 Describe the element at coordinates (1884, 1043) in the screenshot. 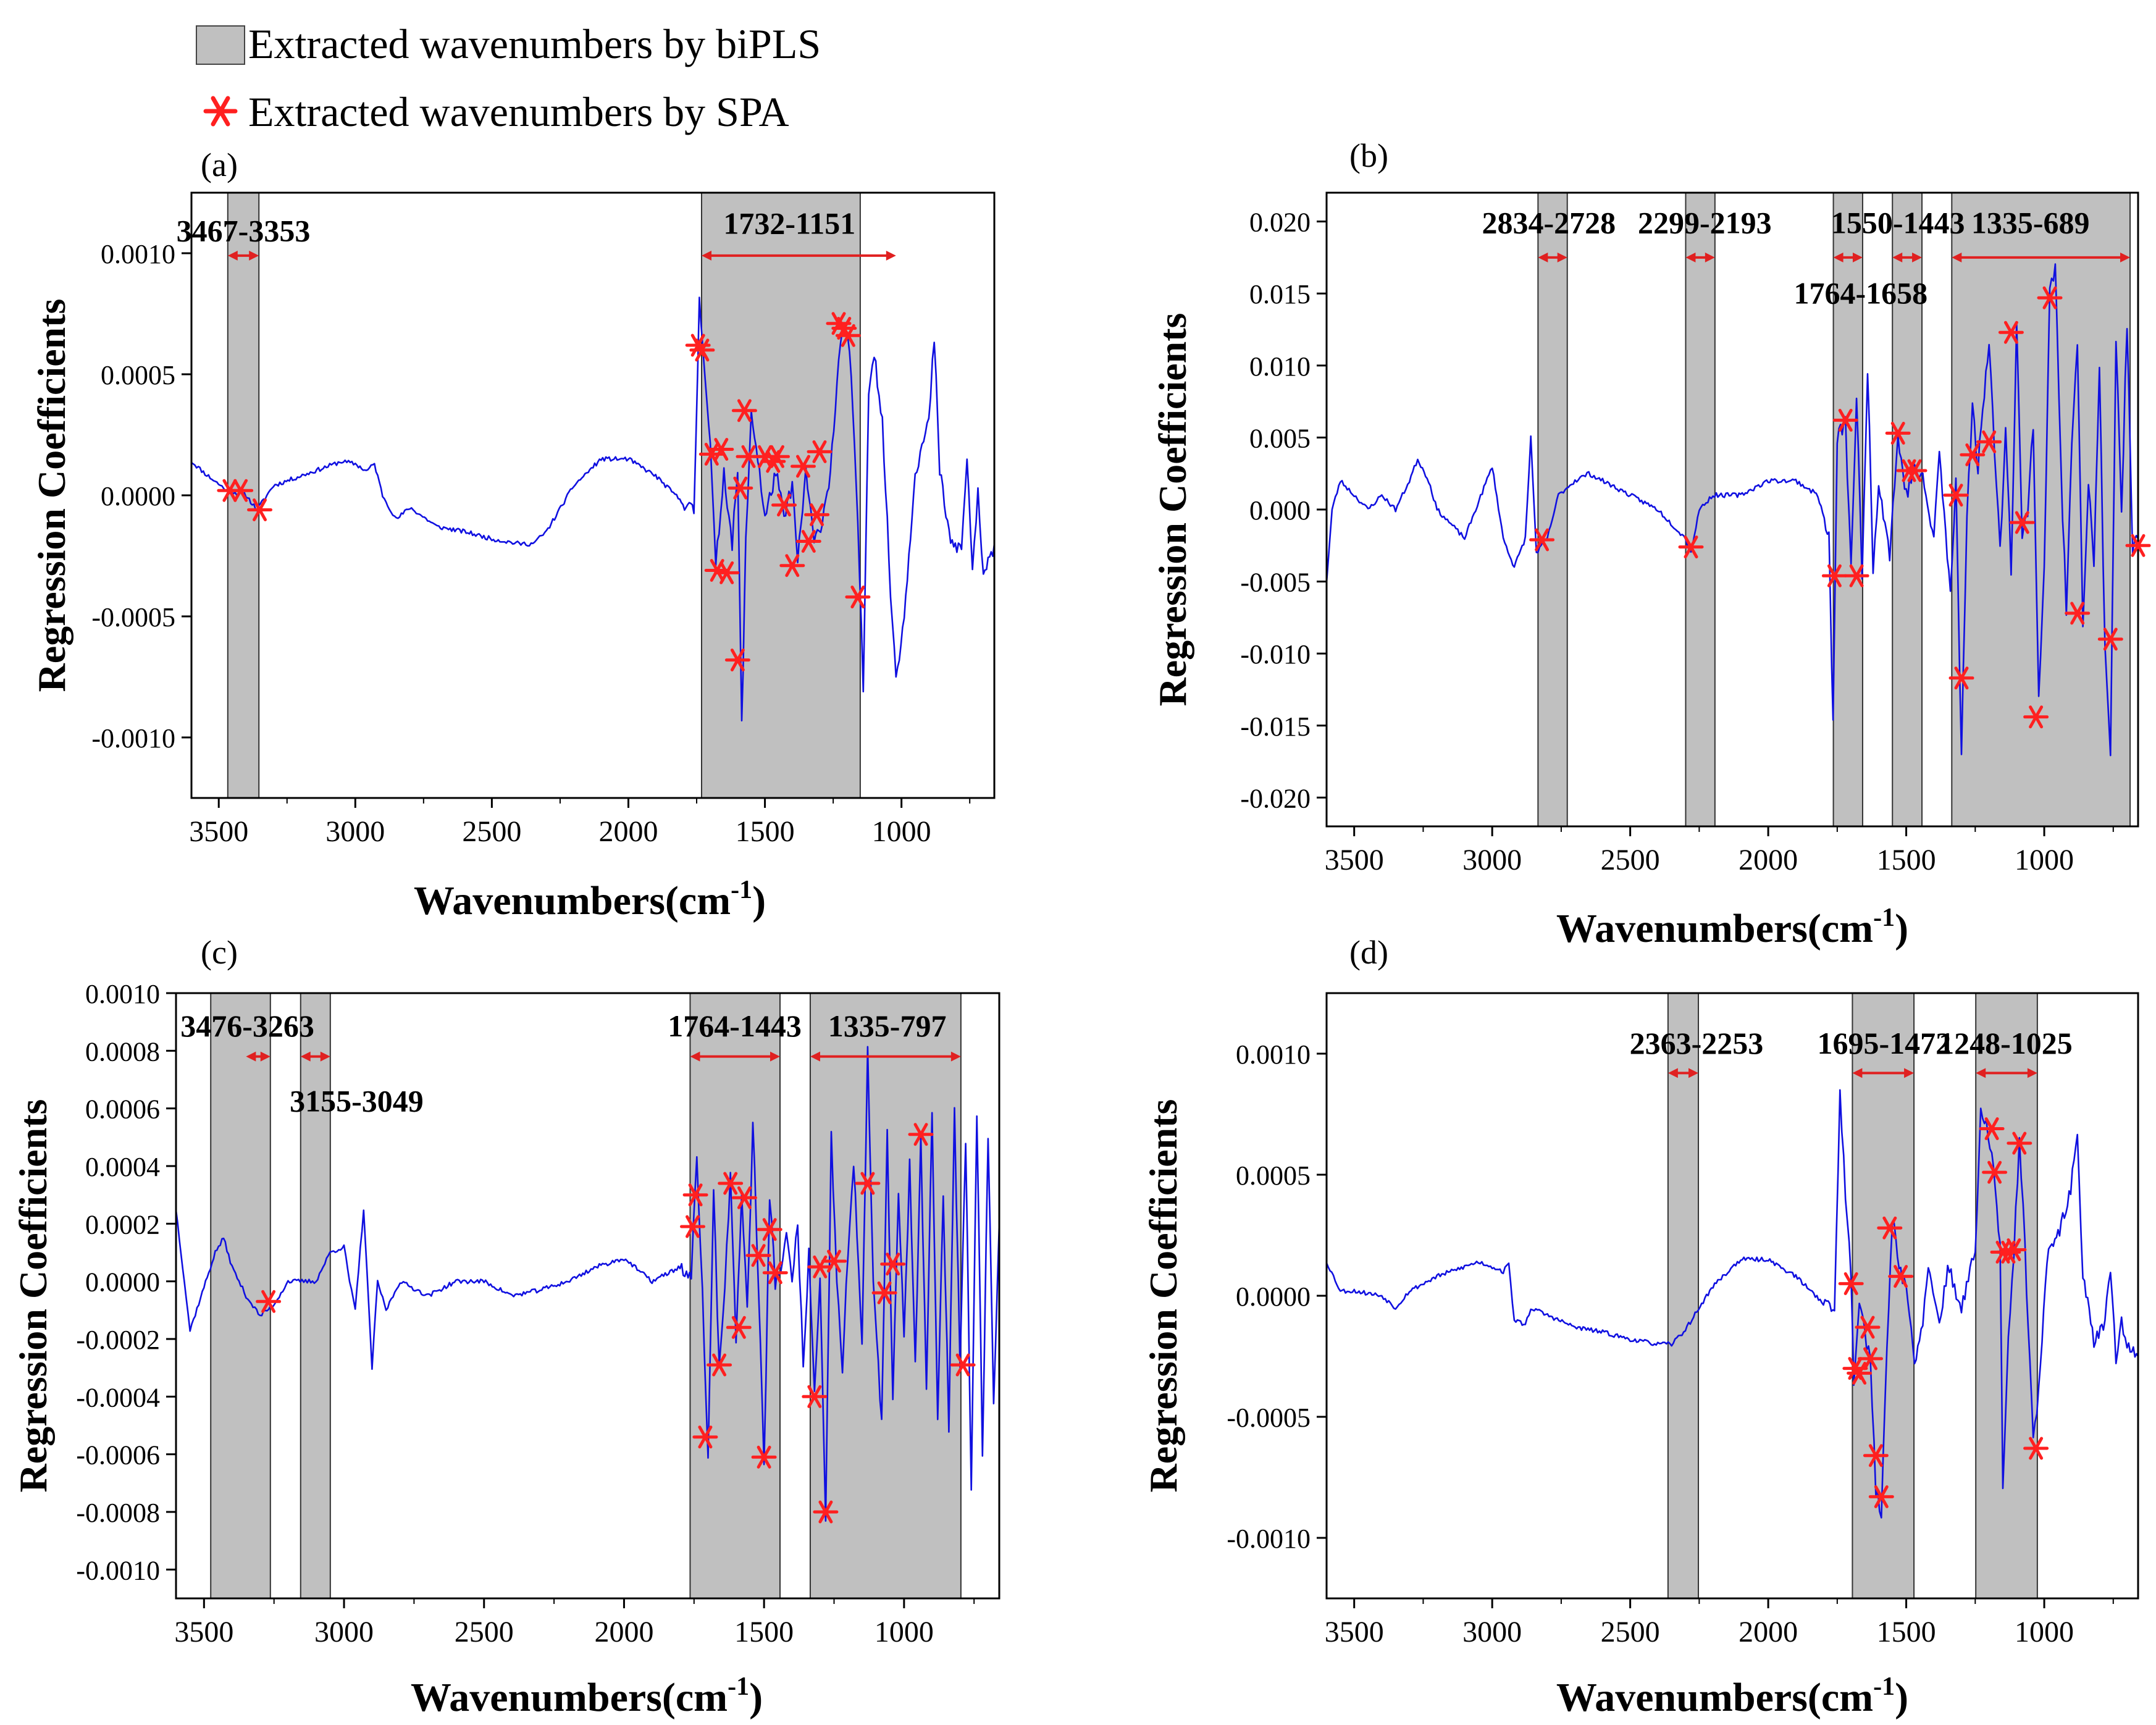

I see `band-range-label: 1695-1472` at that location.